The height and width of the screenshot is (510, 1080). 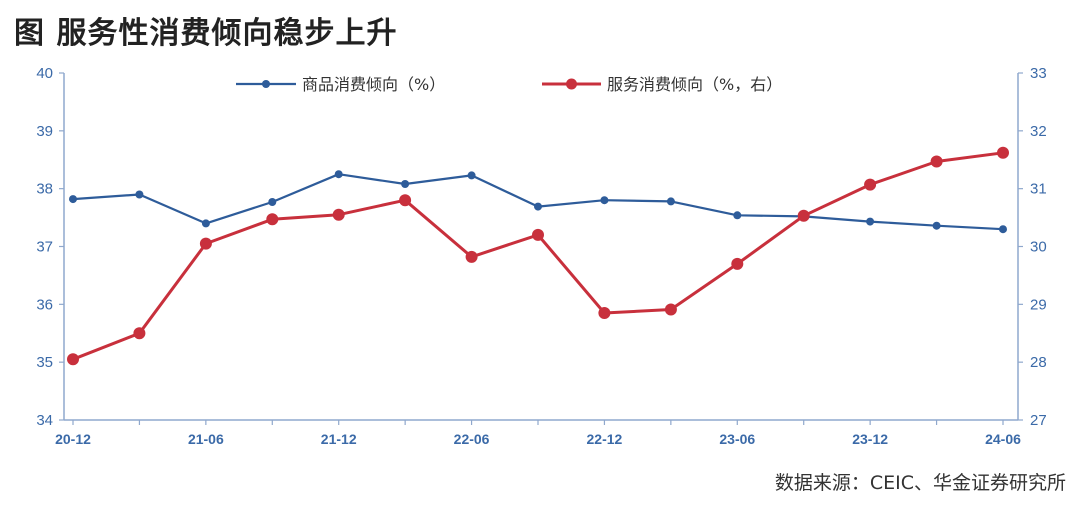 I want to click on x-tick-label: 22-06, so click(x=472, y=439).